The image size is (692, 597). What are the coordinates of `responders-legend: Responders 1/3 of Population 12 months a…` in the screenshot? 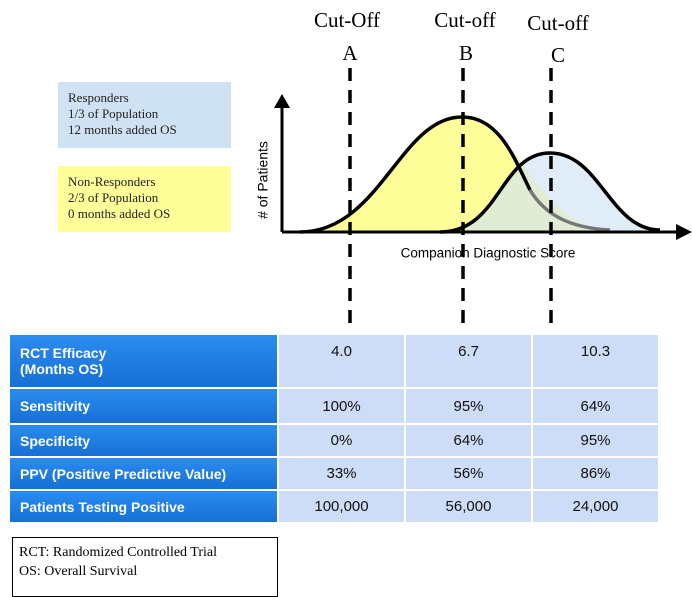 It's located at (144, 115).